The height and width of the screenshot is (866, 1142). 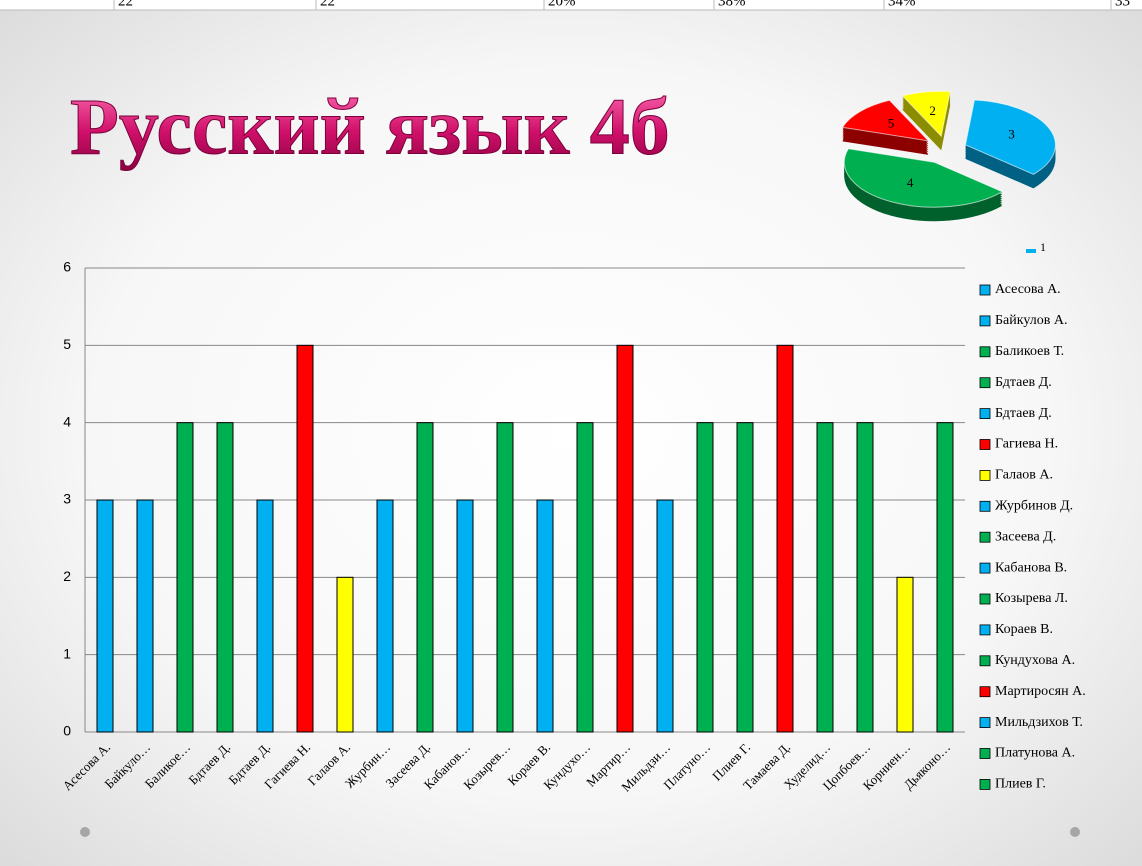 I want to click on cell-text: 34%, so click(x=902, y=4).